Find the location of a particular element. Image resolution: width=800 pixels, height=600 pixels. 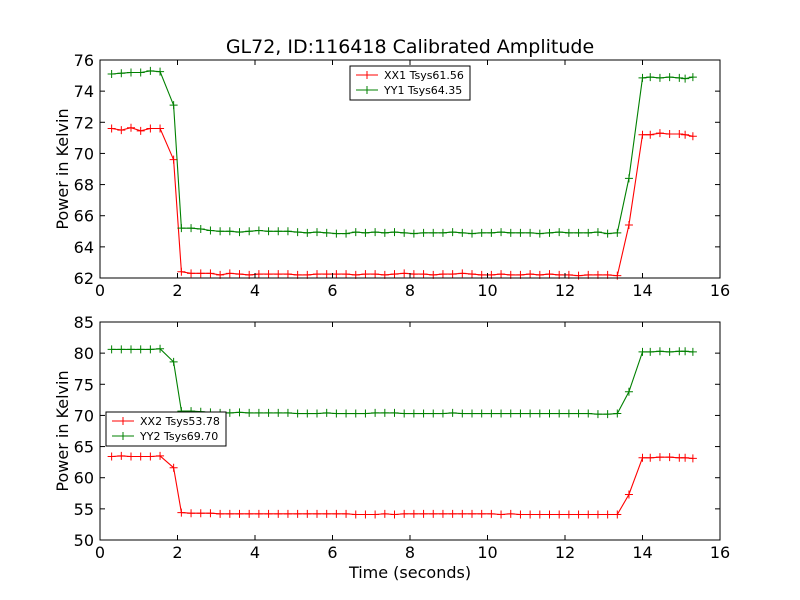

bottom-x-tick-label: 14 is located at coordinates (642, 552).